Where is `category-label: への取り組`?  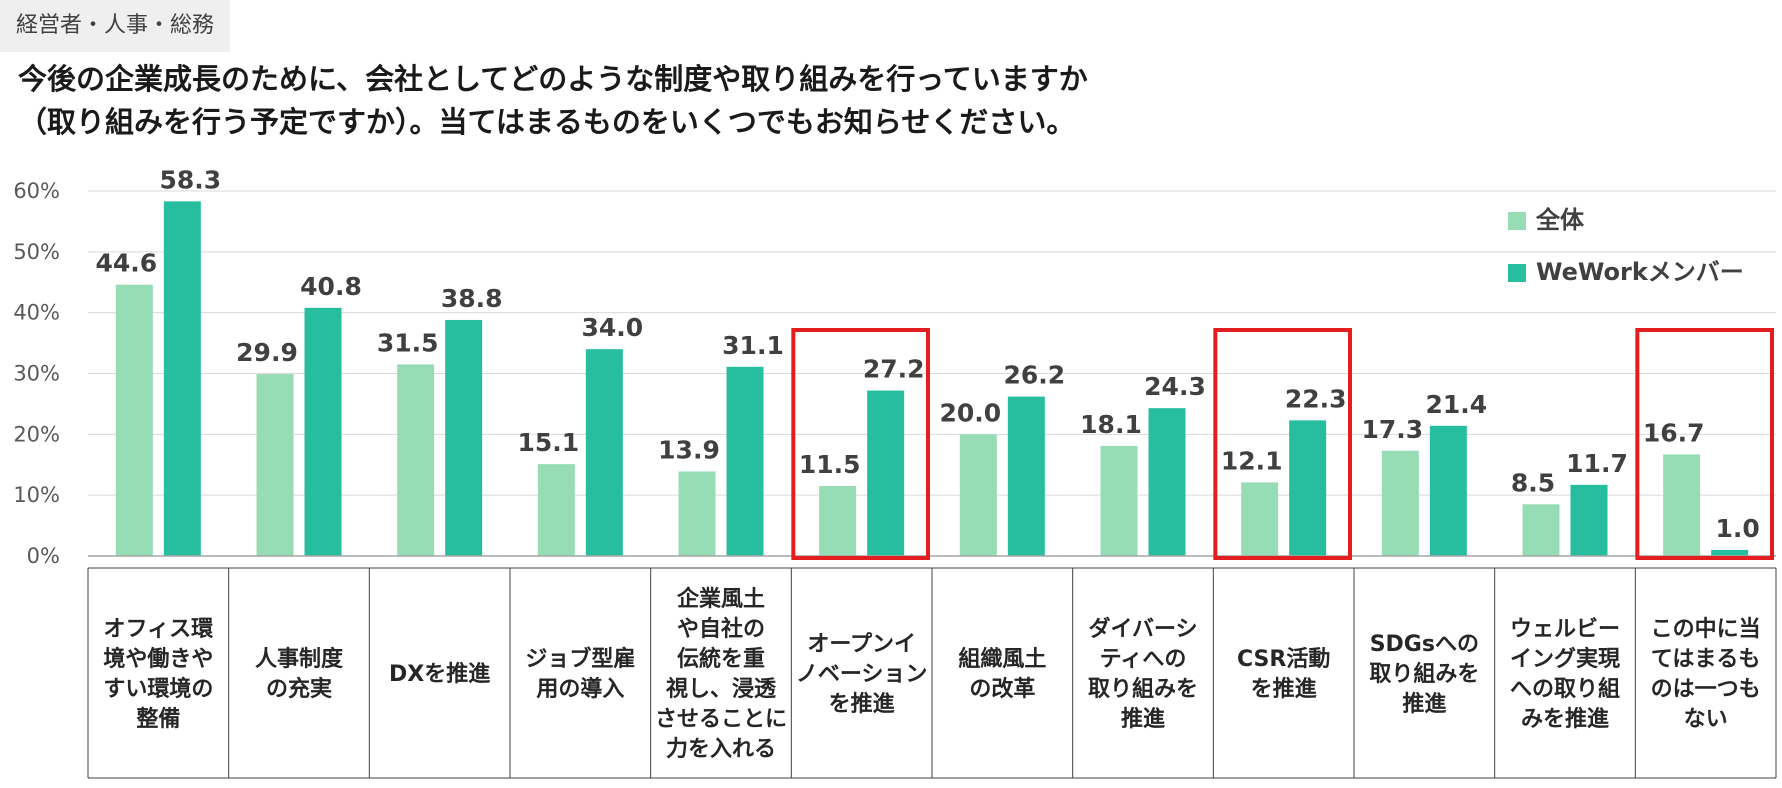
category-label: への取り組 is located at coordinates (1565, 689).